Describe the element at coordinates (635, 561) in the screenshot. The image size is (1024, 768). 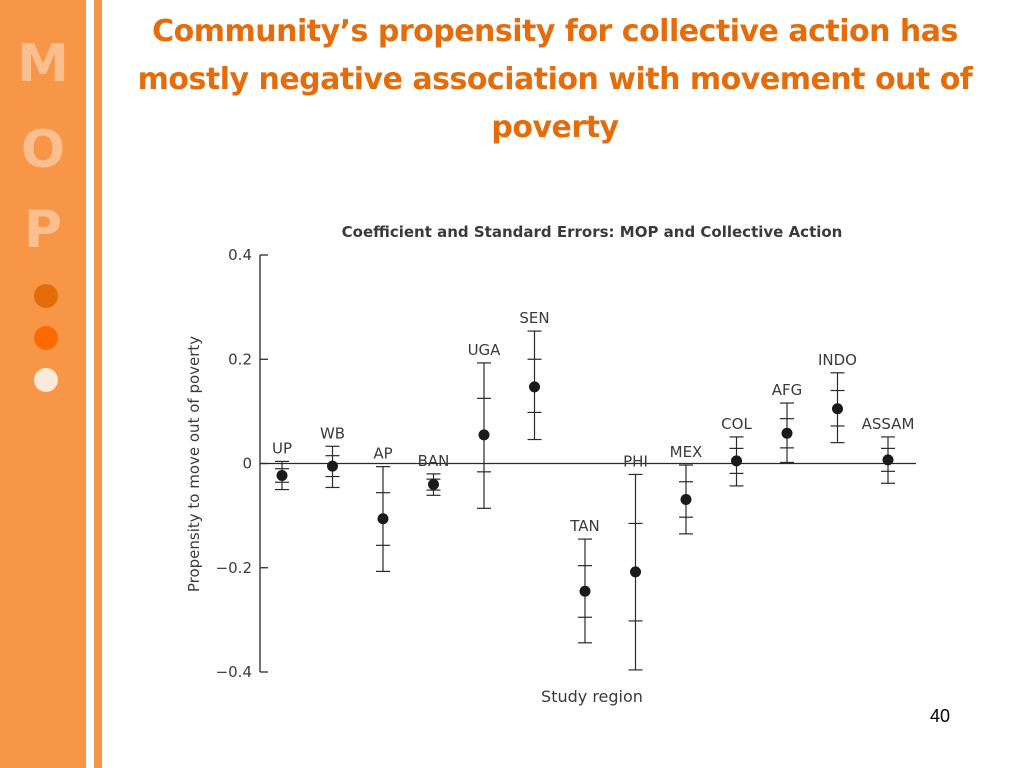
I see `data-point-group: PHI` at that location.